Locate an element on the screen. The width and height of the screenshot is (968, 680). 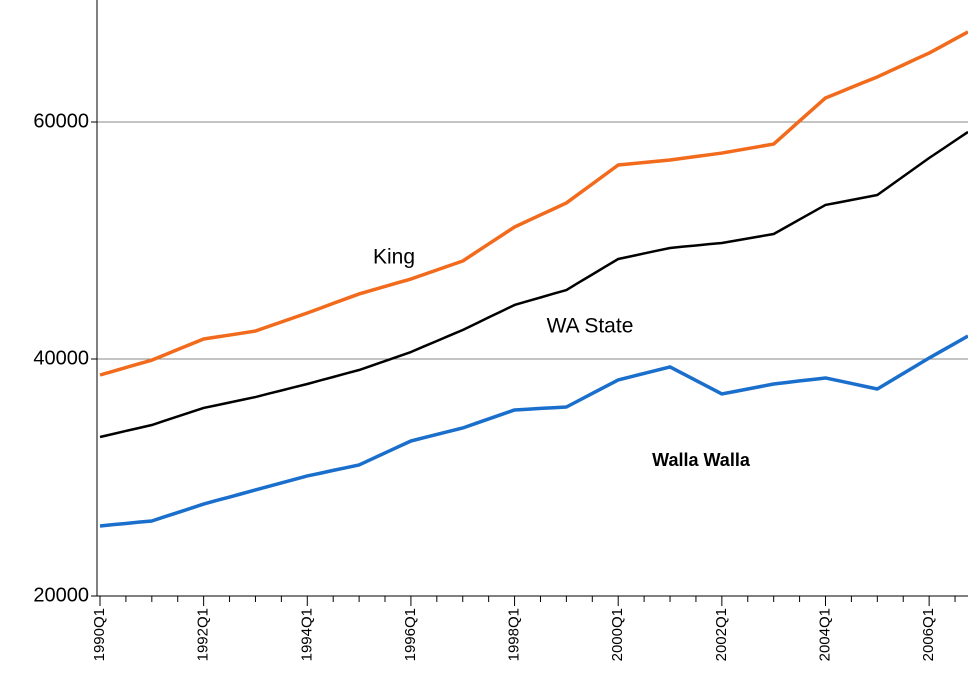
y-tick-label: 60000 is located at coordinates (61, 121).